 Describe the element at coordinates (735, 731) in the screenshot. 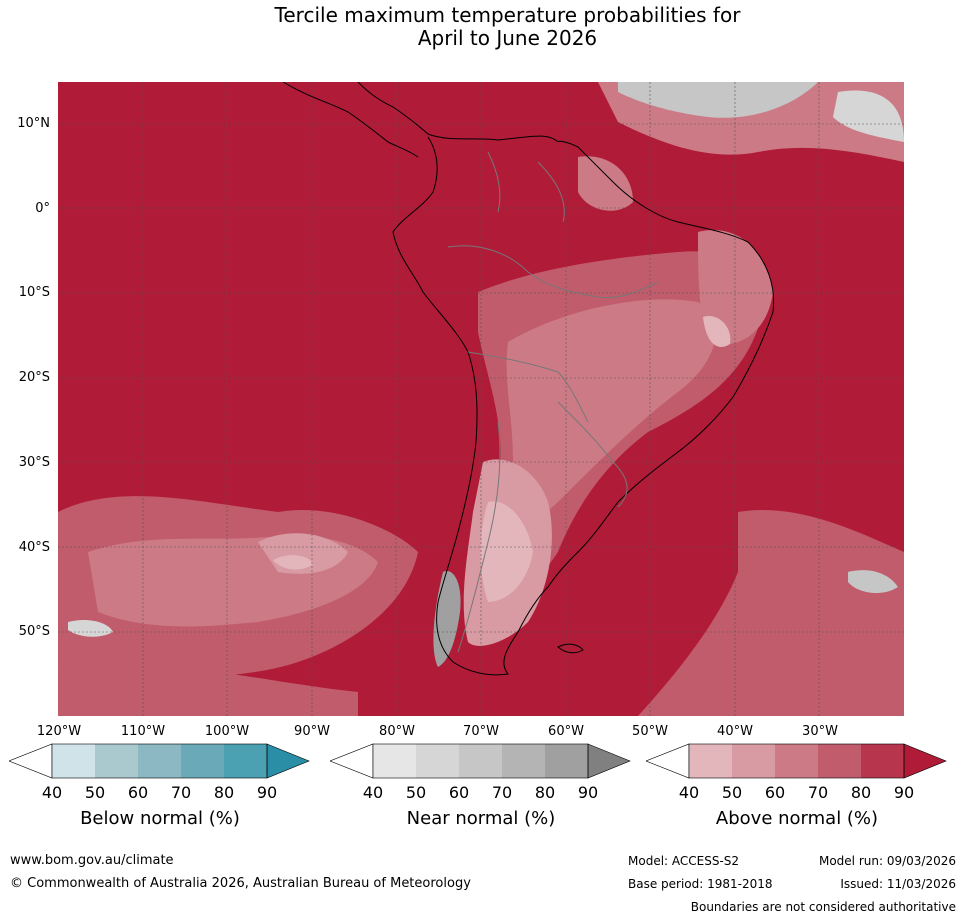

I see `lon-label-40w: 40°W` at that location.